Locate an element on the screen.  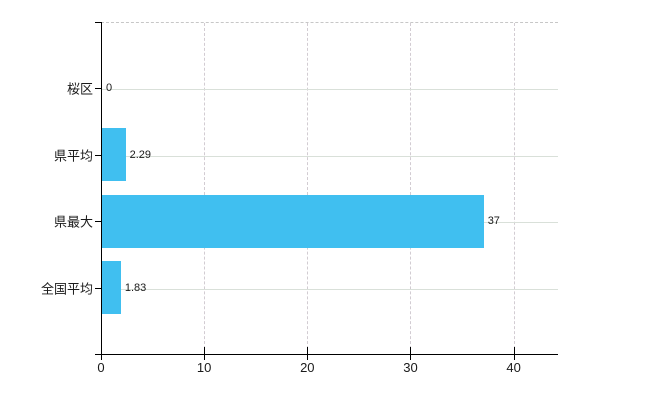
y-axis-line is located at coordinates (101, 191).